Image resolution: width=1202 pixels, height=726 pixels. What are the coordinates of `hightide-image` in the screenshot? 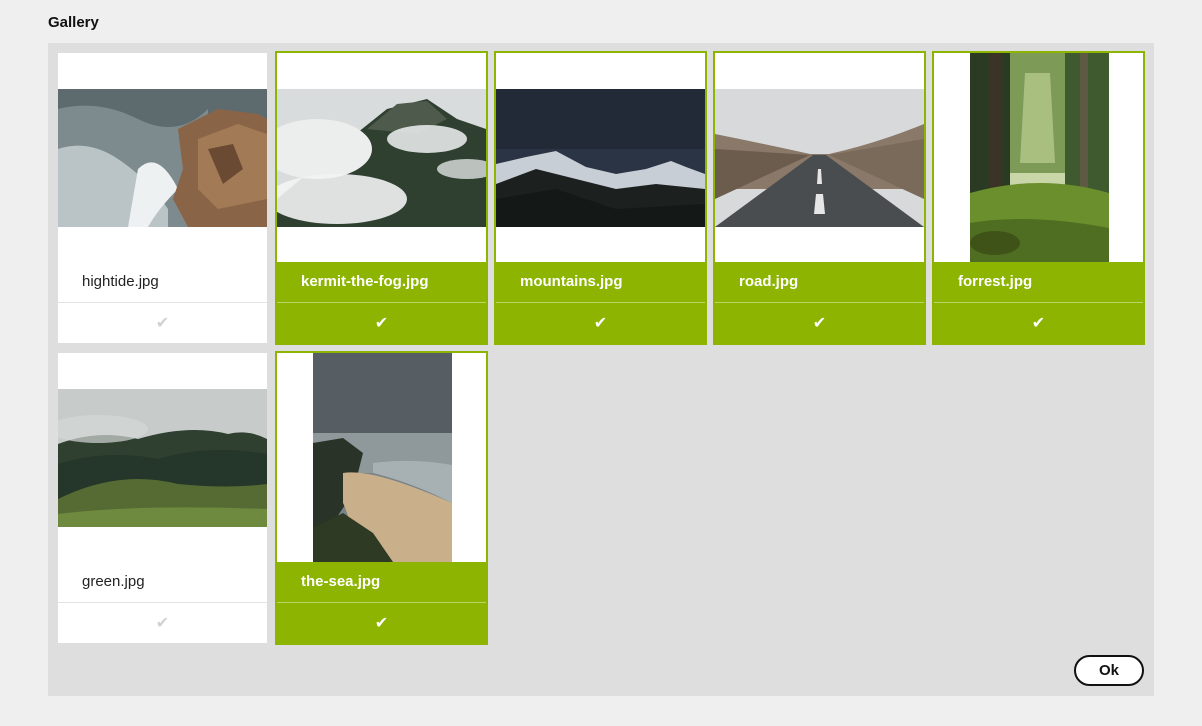 It's located at (162, 158).